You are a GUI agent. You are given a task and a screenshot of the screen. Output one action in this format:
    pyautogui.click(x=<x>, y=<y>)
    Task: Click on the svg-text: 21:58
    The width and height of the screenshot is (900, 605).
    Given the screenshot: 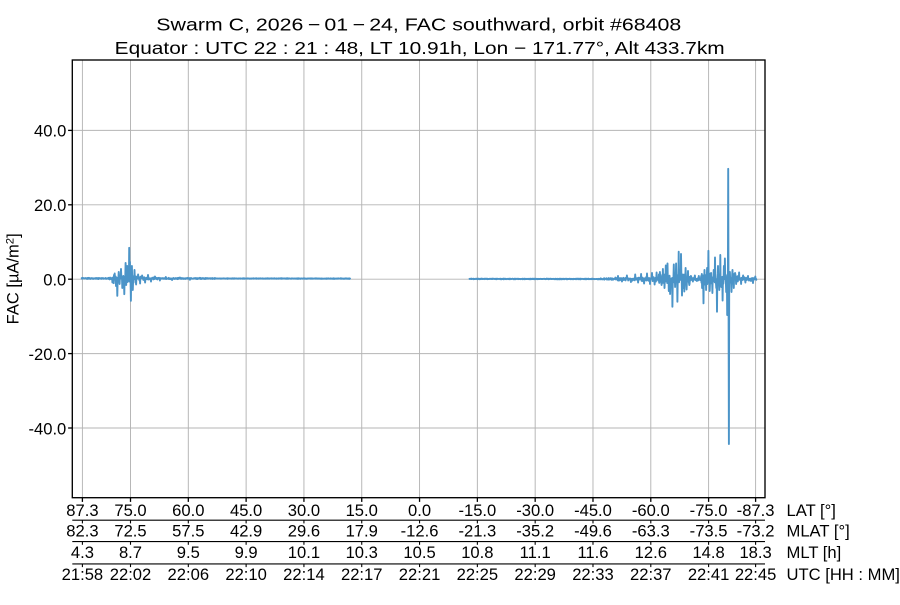 What is the action you would take?
    pyautogui.click(x=83, y=574)
    